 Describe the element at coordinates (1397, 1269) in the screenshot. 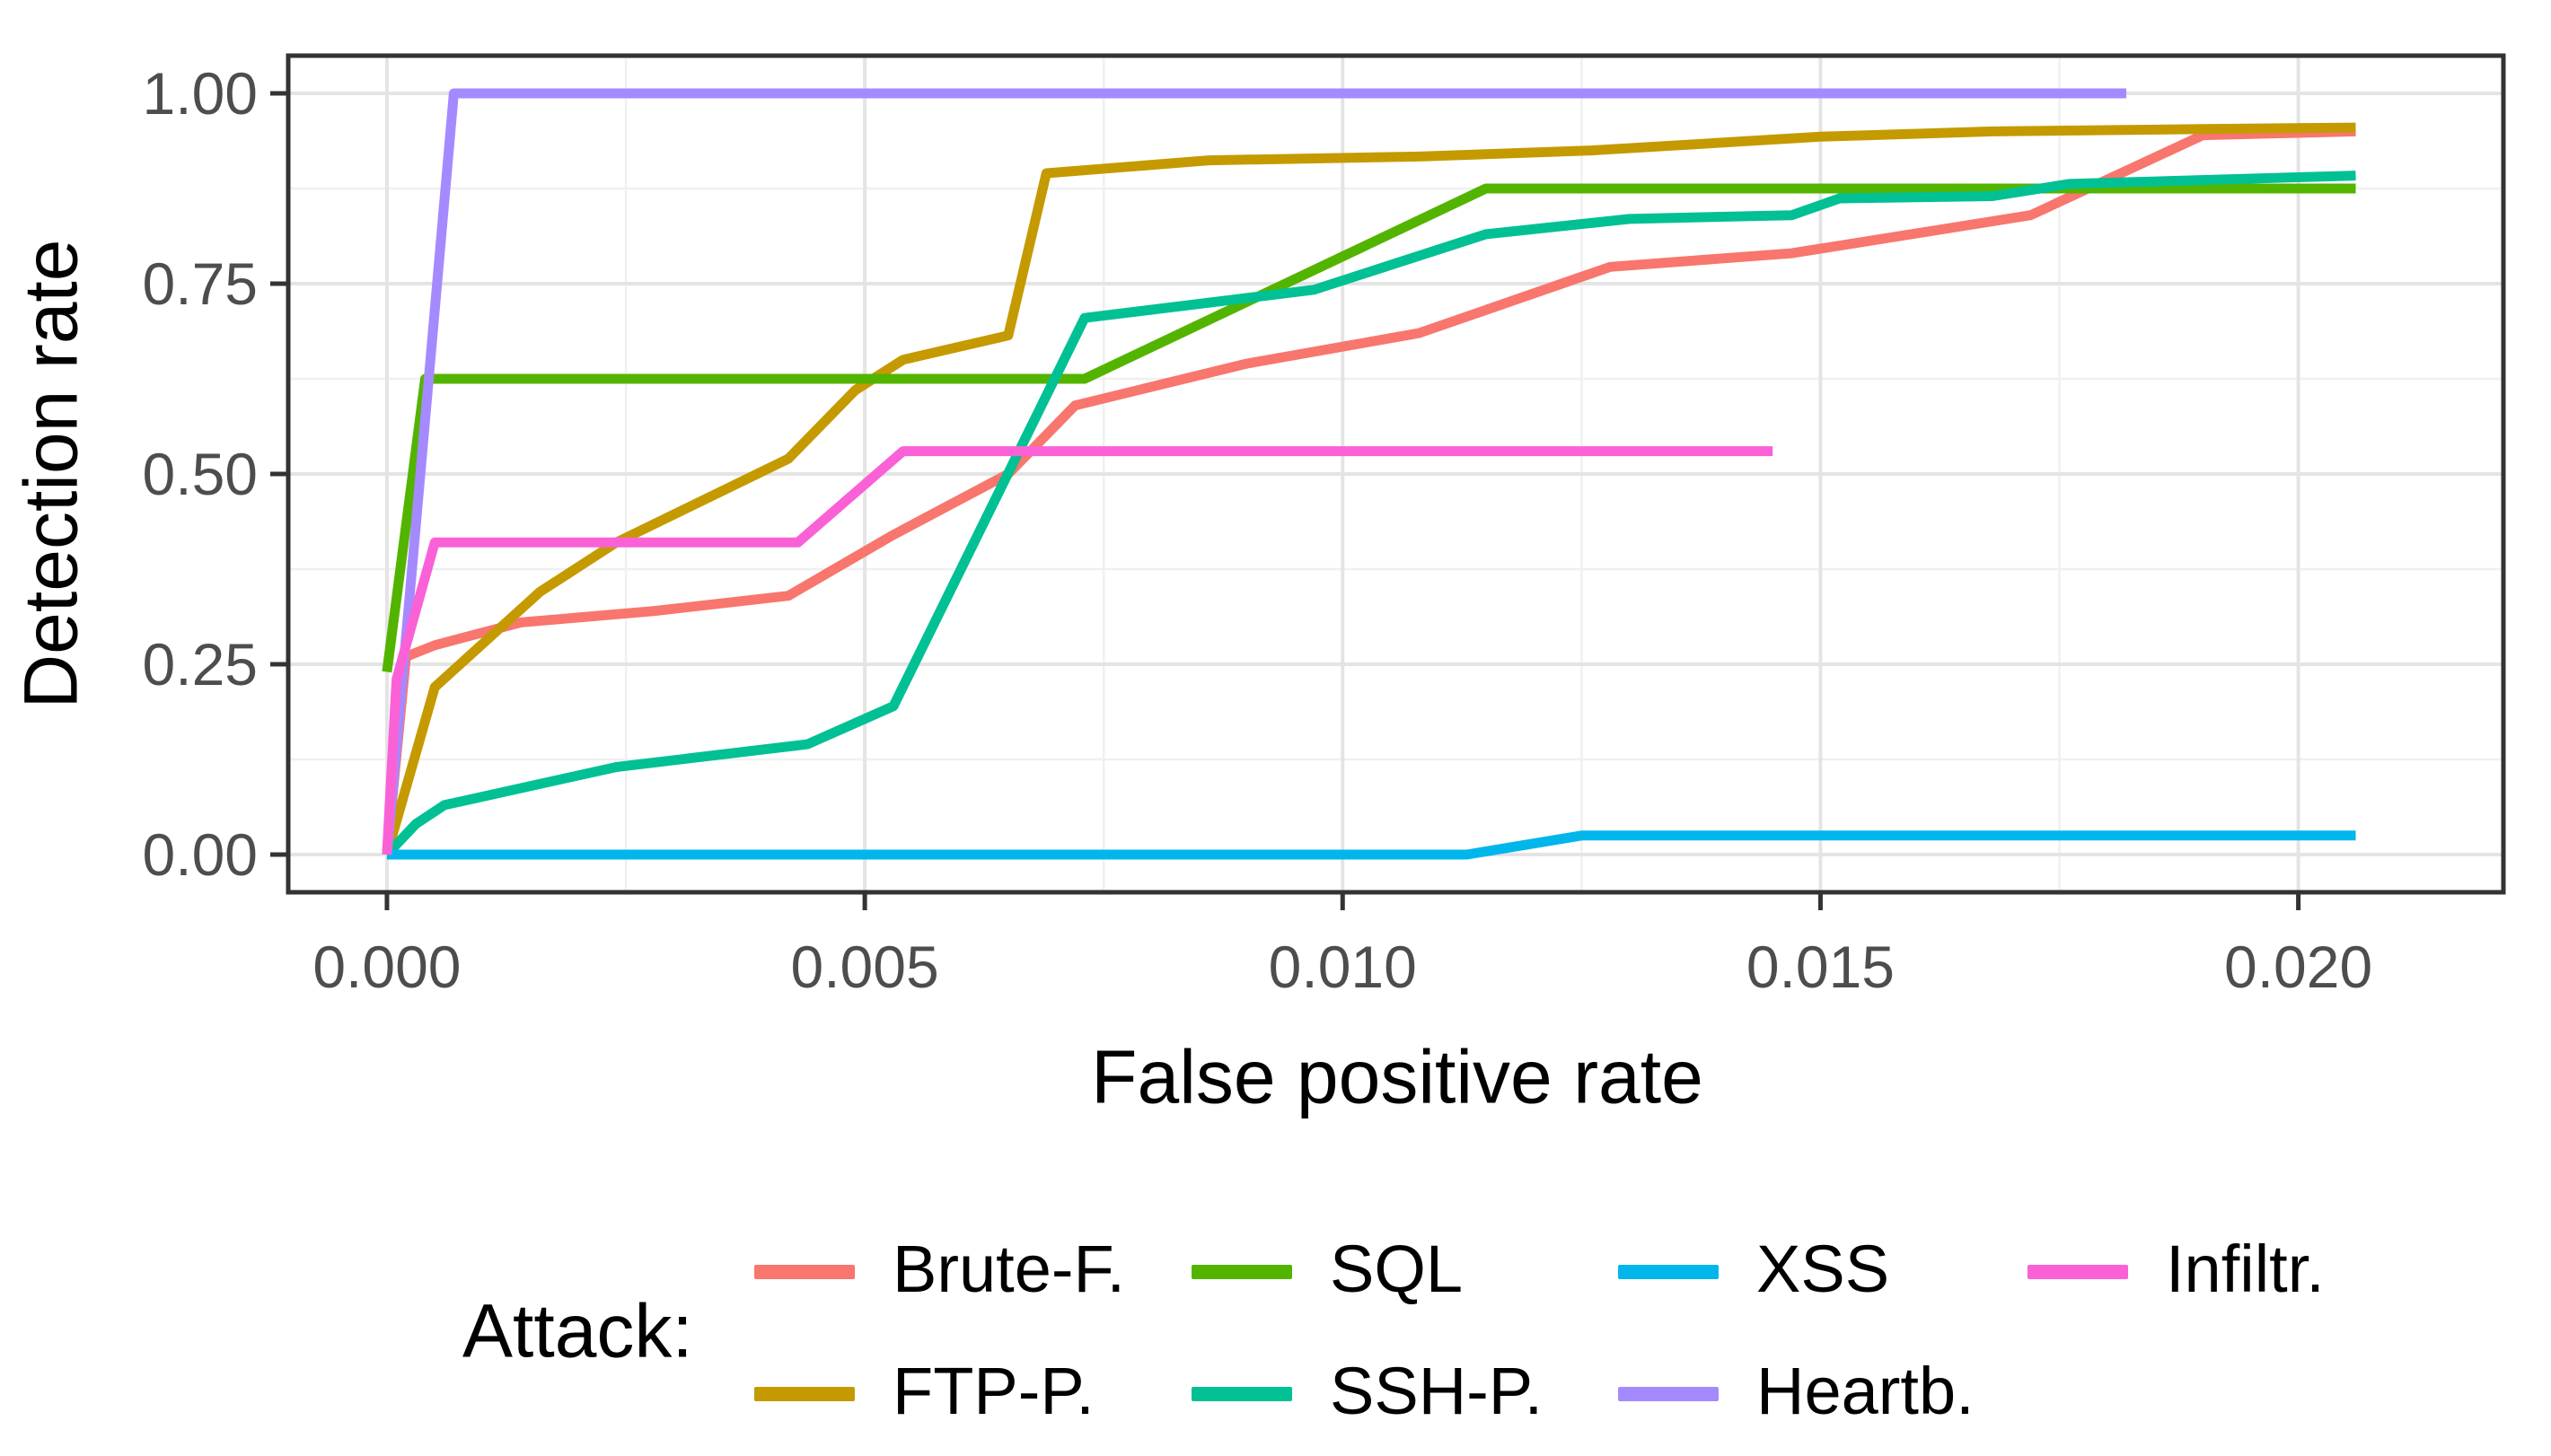

I see `legend-label-sql: SQL` at that location.